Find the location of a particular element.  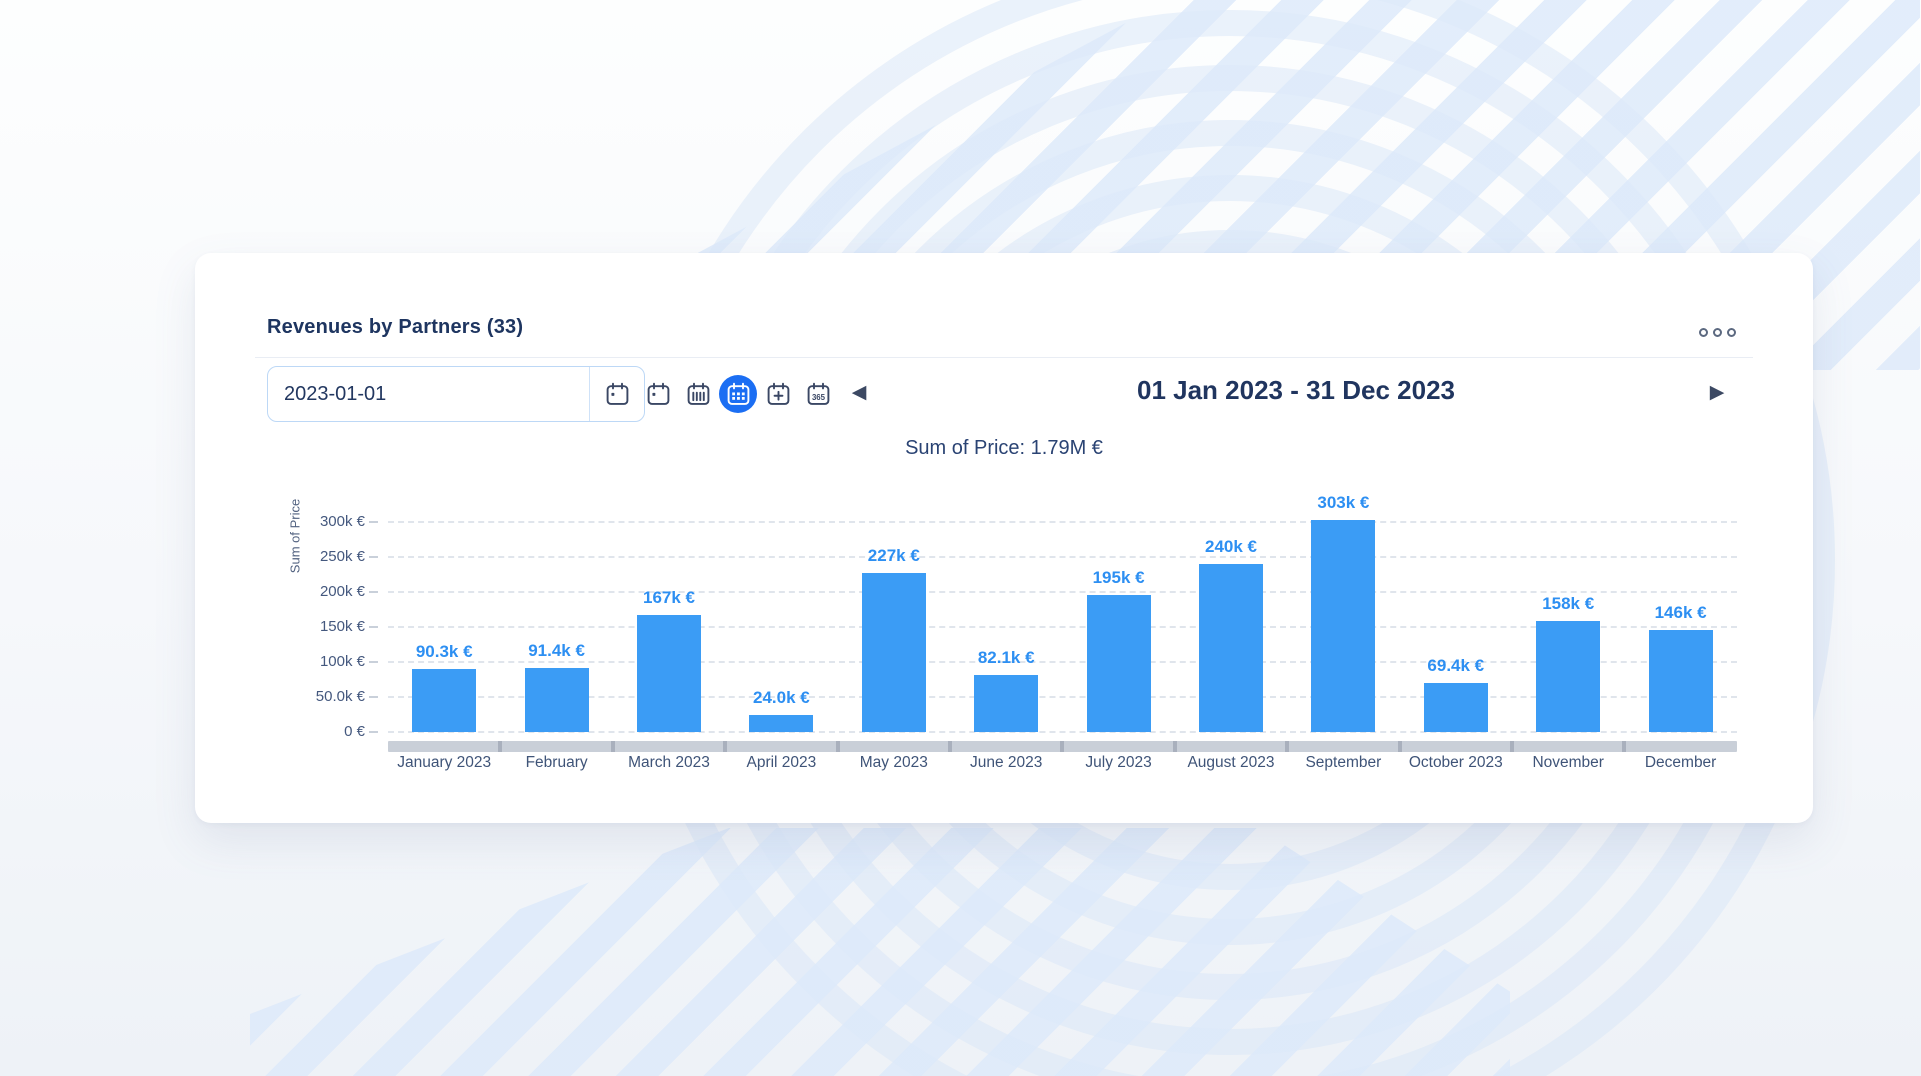

bar-value-label: 24.0k € is located at coordinates (781, 697).